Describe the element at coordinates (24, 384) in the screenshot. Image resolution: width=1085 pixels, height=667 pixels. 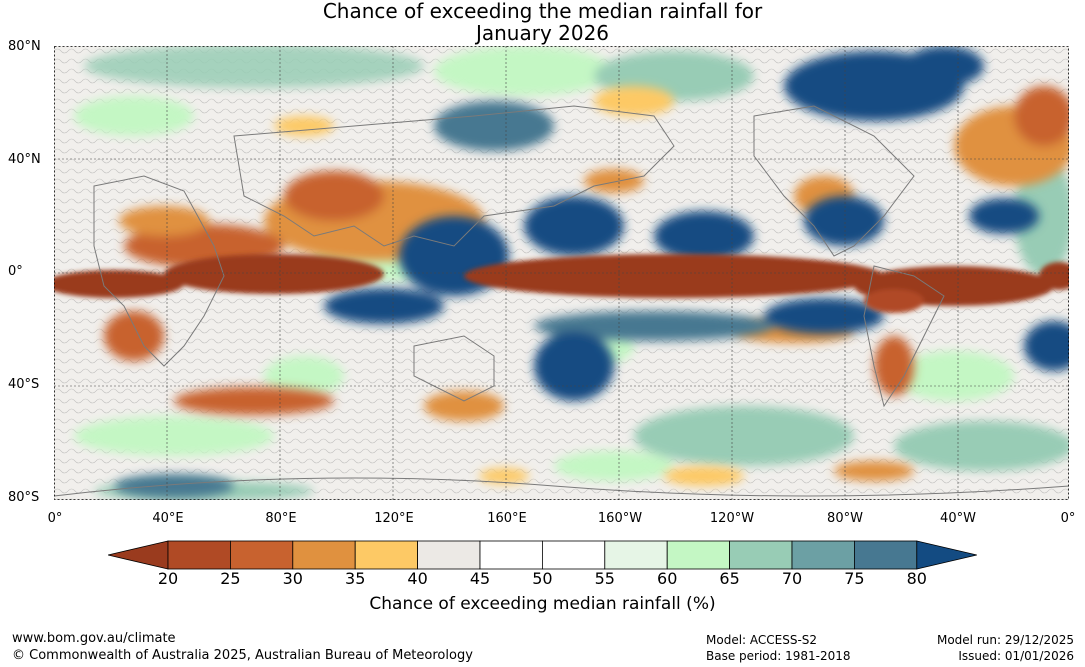
I see `lat-label-40s: 40°S` at that location.